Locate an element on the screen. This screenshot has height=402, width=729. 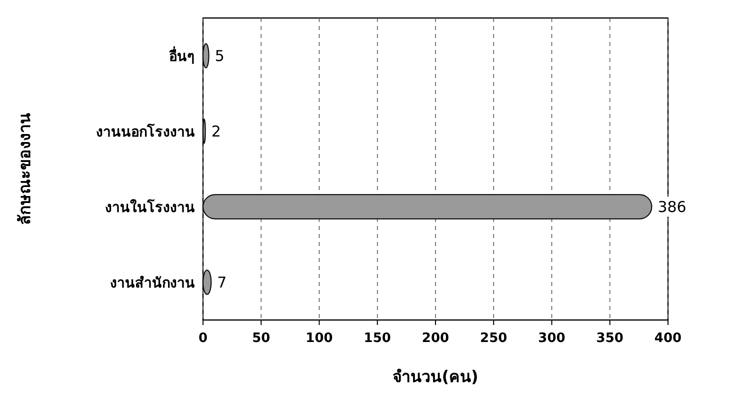
data-label: 2 is located at coordinates (216, 131).